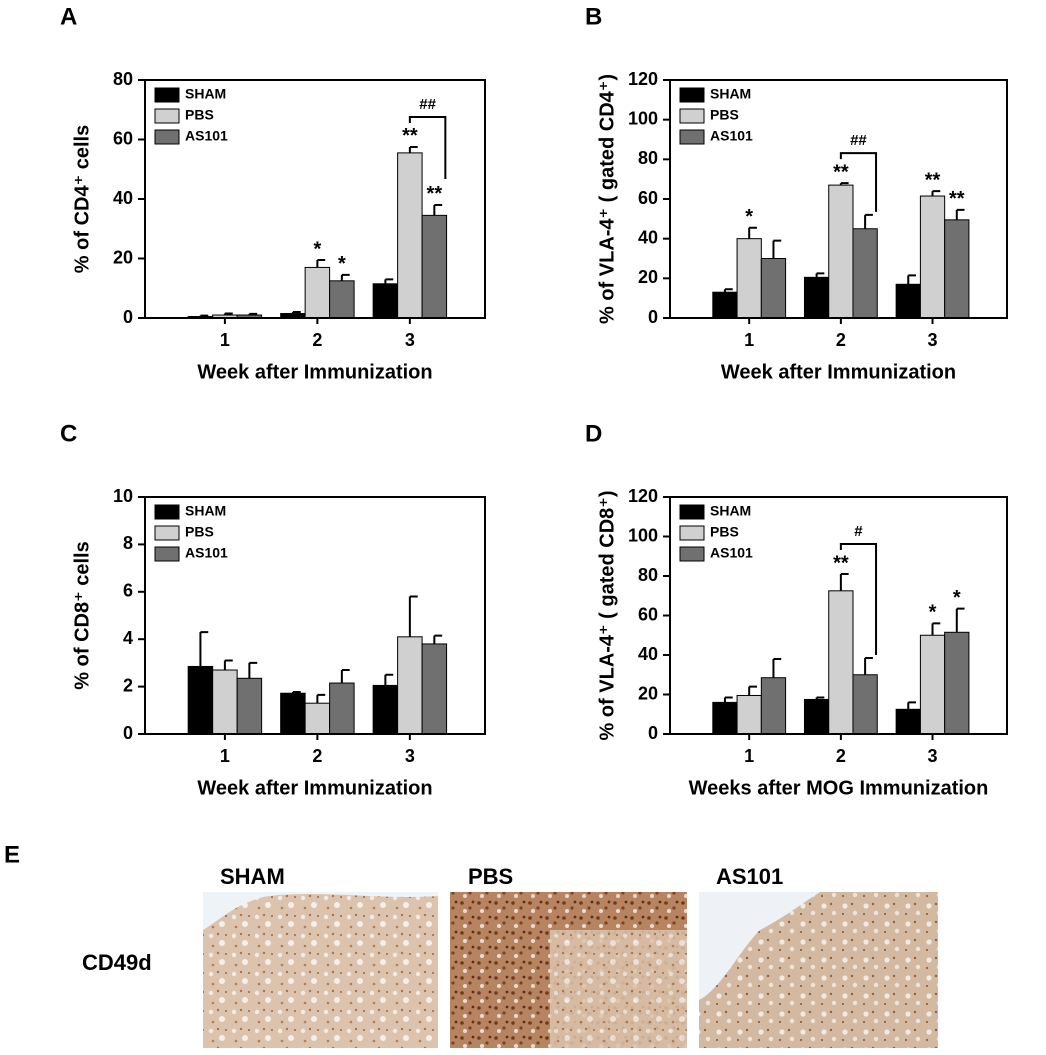 The height and width of the screenshot is (1055, 1046). What do you see at coordinates (749, 876) in the screenshot?
I see `column-label: AS101` at bounding box center [749, 876].